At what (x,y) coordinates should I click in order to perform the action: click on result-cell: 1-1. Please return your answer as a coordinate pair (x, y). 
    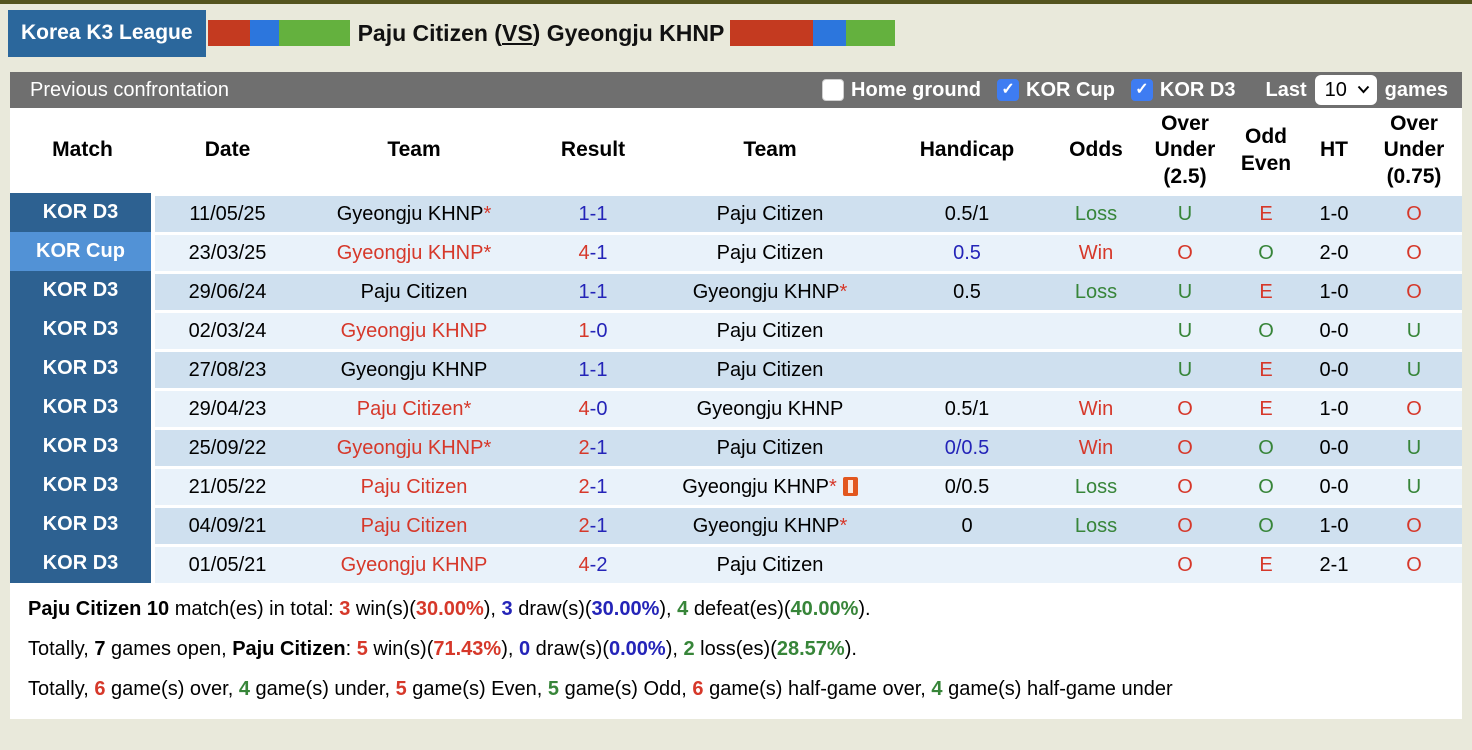
    Looking at the image, I should click on (593, 212).